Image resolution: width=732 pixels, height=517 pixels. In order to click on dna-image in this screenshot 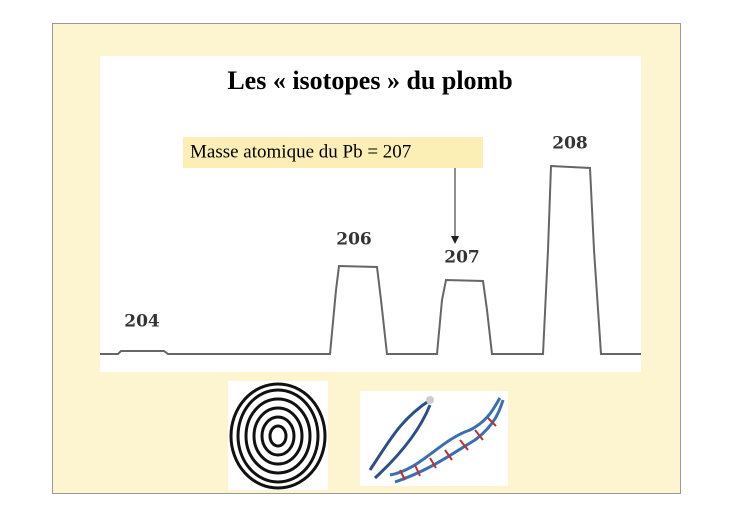, I will do `click(434, 438)`.